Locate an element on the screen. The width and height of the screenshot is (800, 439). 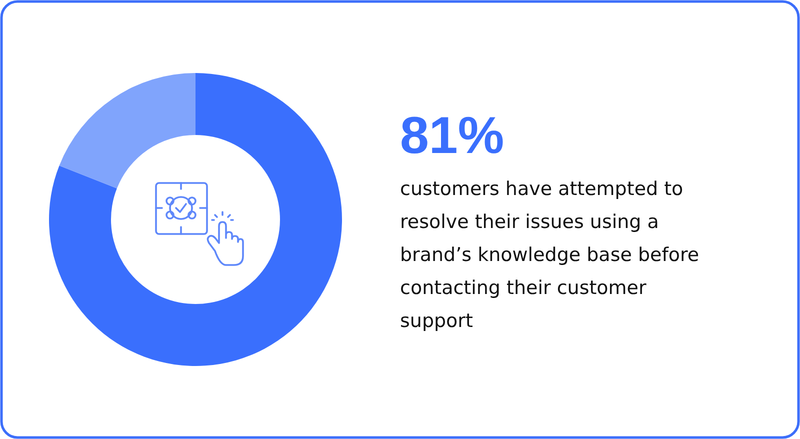
text: customers have attempted to resolve their issues using a brand’s knowledge base before contacting their customer support is located at coordinates (550, 255).